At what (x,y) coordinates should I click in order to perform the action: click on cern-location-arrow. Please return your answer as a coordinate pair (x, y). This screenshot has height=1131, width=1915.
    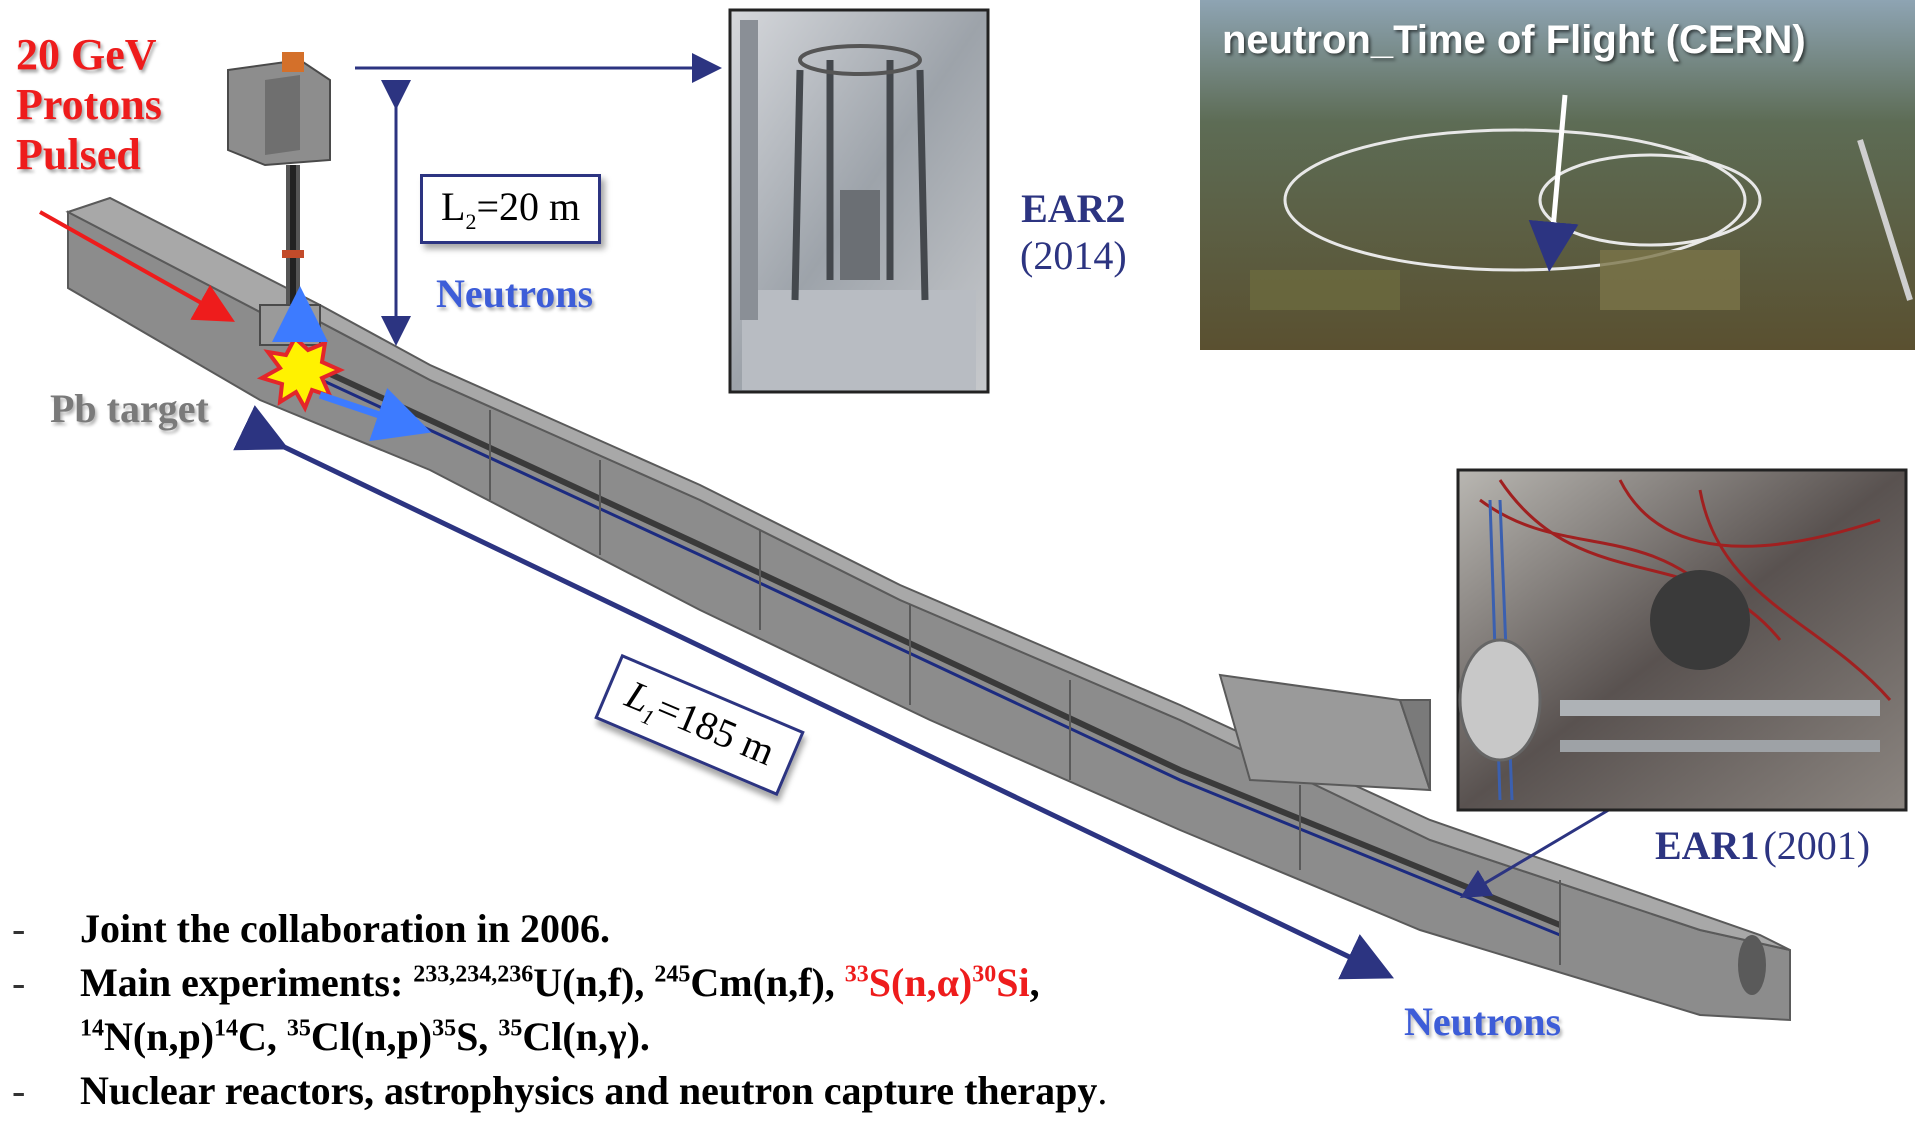
    Looking at the image, I should click on (1553, 183).